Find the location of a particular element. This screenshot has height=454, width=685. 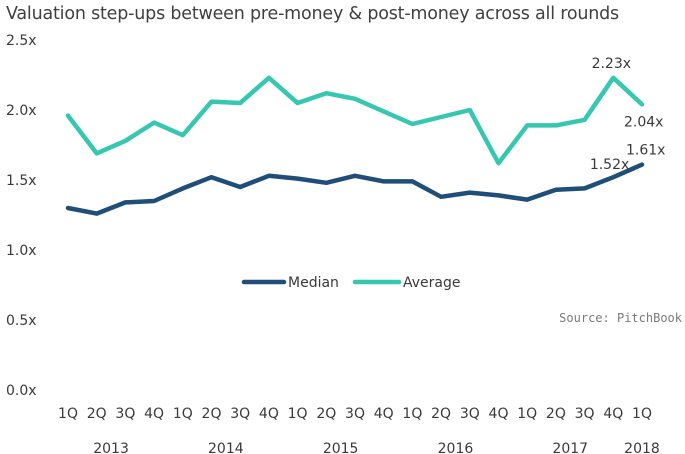

y-tick-label: 1.0x is located at coordinates (21, 251).